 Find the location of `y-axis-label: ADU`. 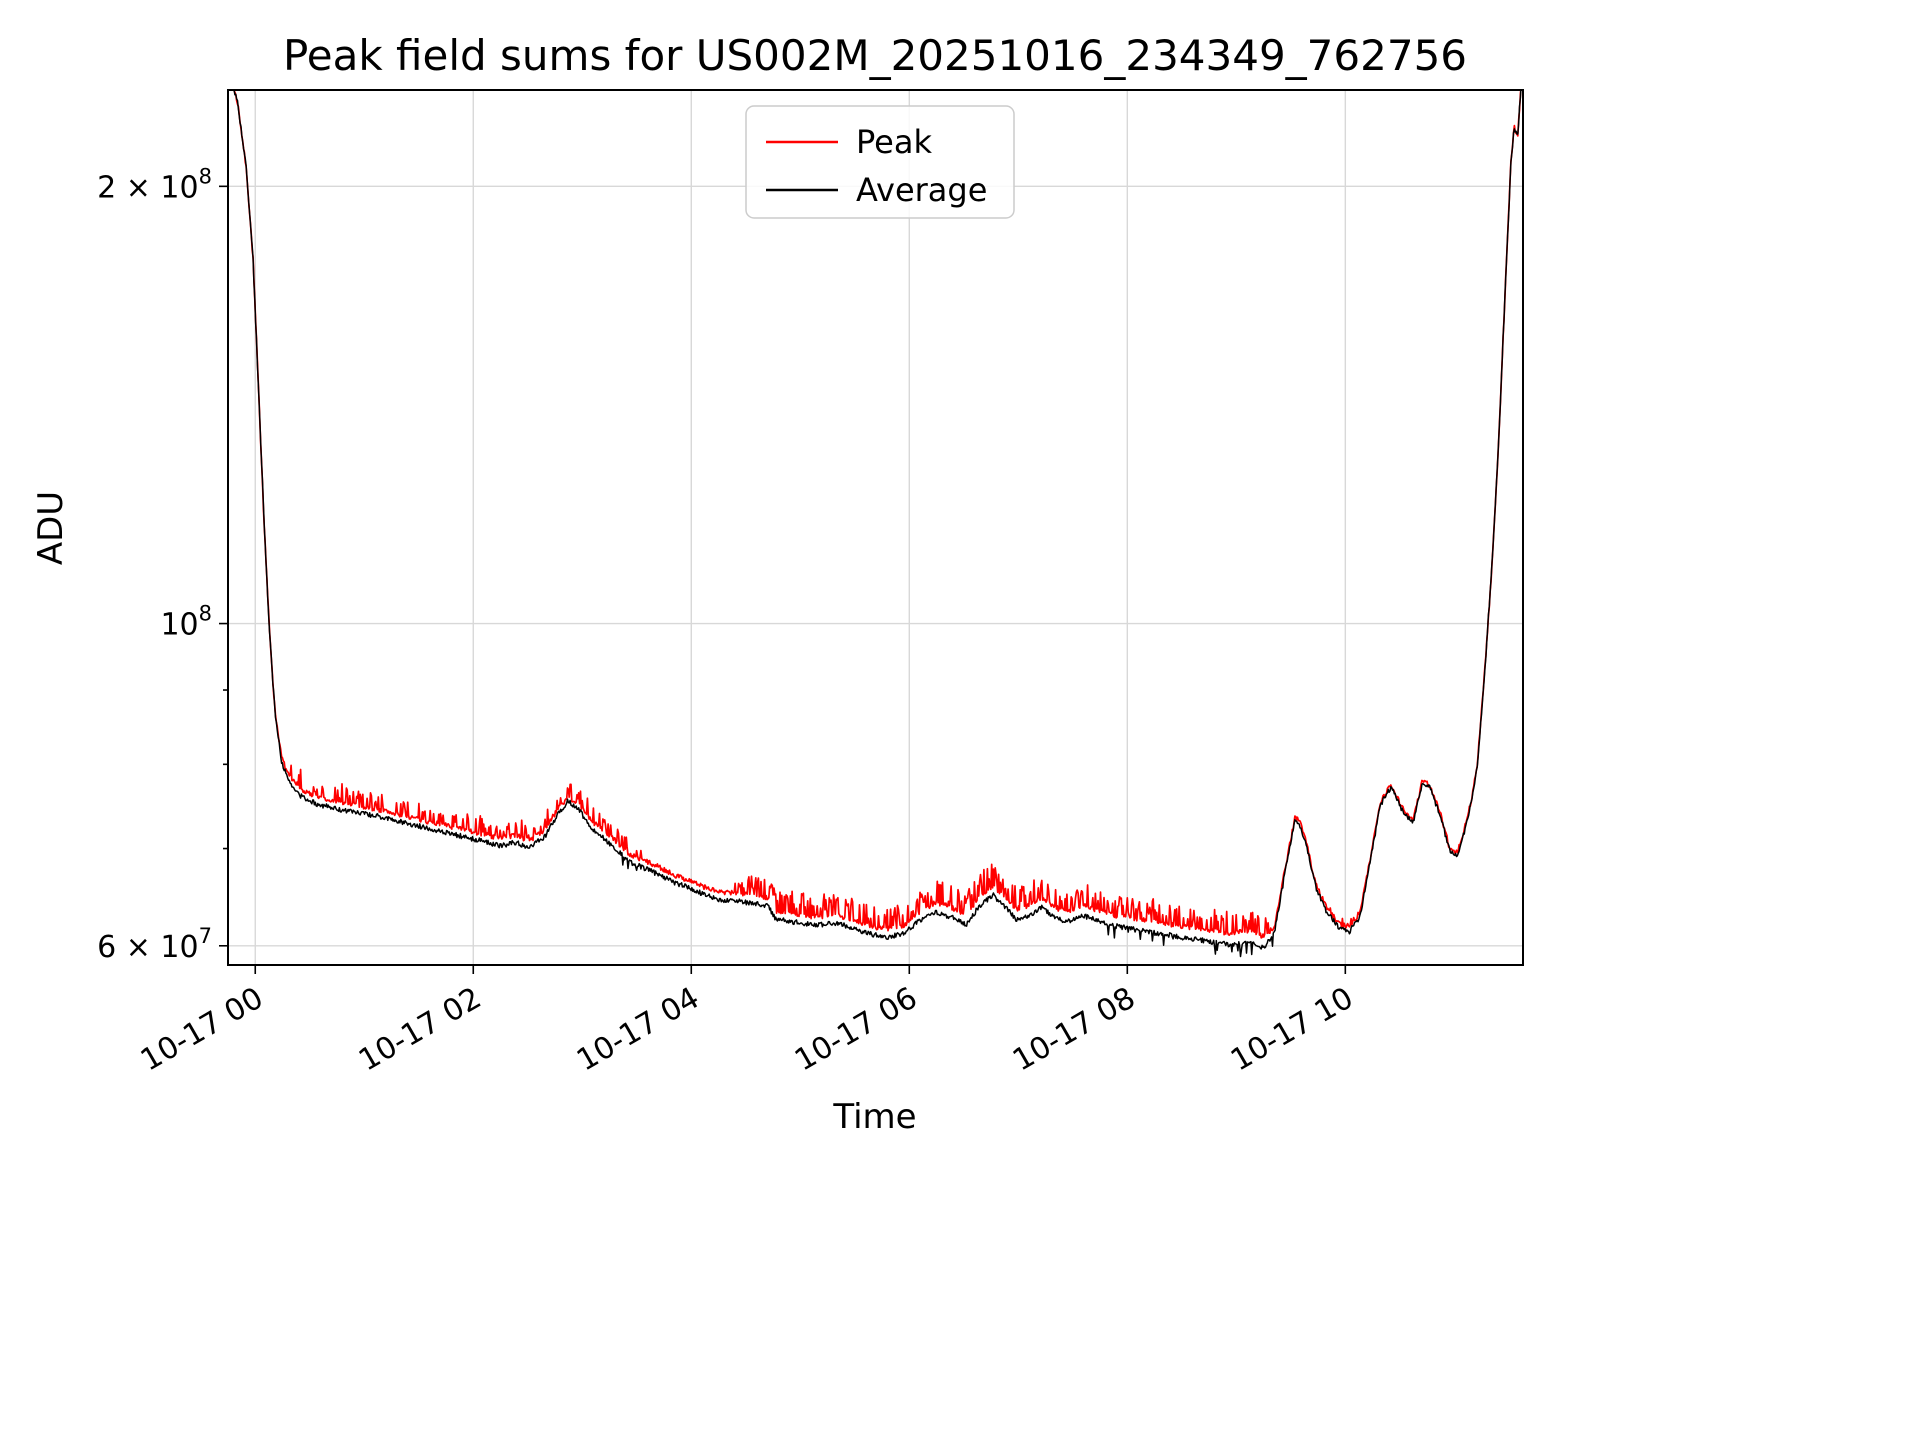

y-axis-label: ADU is located at coordinates (51, 528).